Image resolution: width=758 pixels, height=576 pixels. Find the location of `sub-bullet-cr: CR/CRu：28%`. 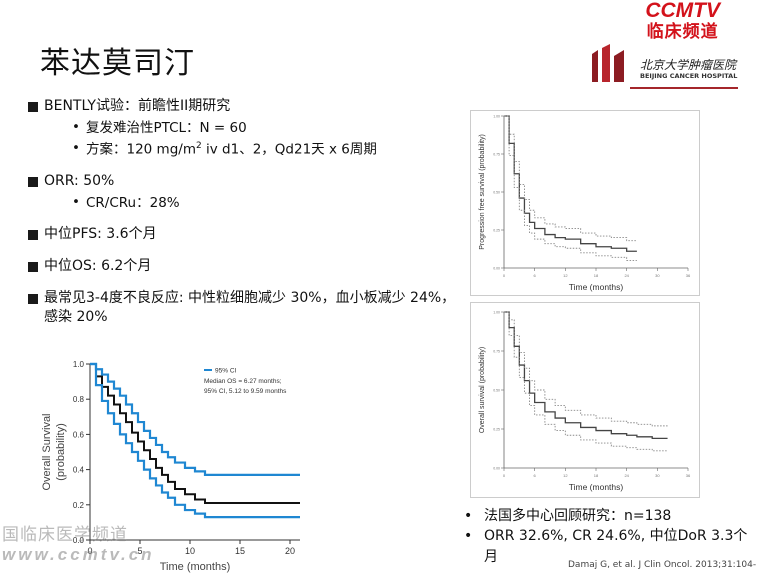

sub-bullet-cr: CR/CRu：28% is located at coordinates (265, 202).